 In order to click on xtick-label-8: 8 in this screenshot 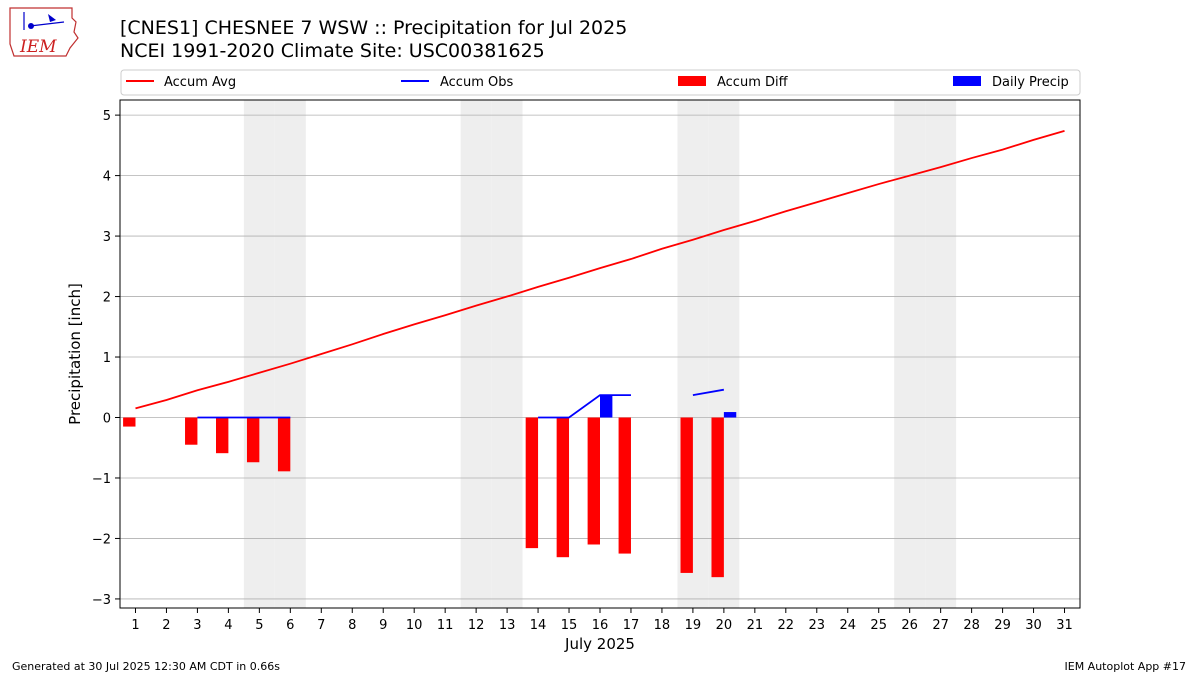, I will do `click(352, 625)`.